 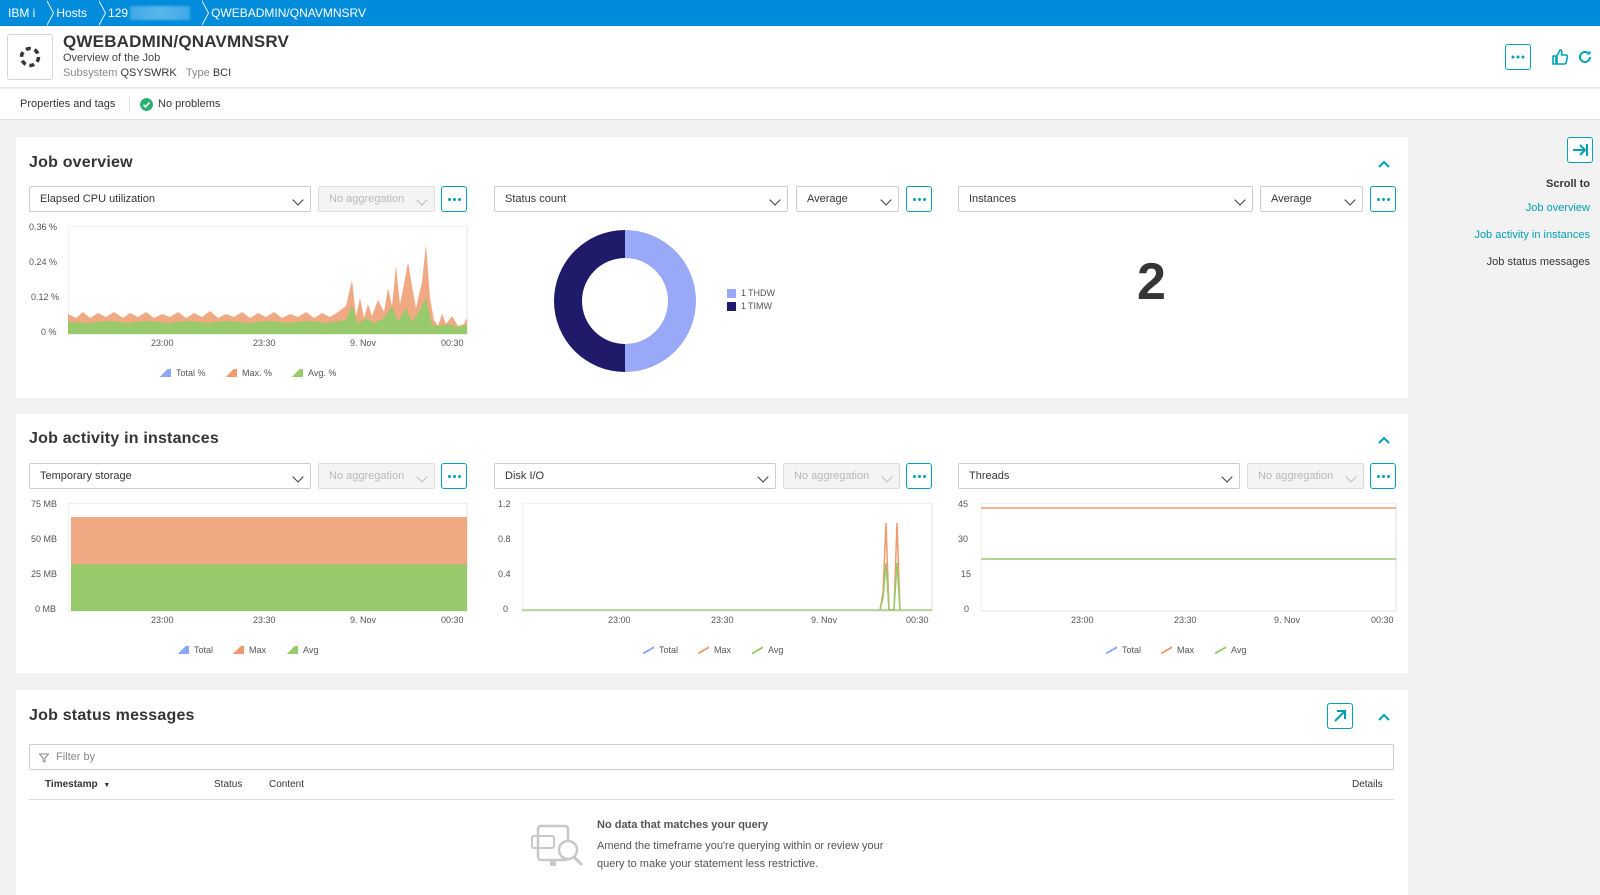 I want to click on filter-icon, so click(x=44, y=758).